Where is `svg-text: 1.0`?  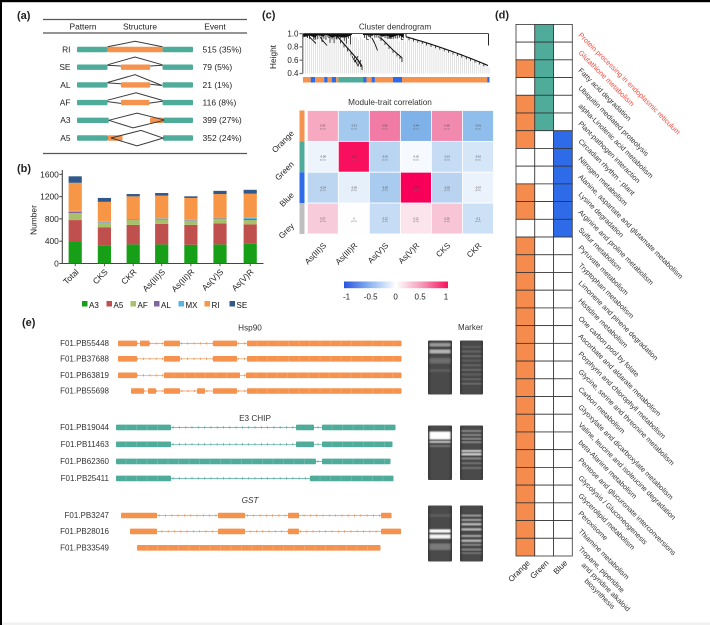 svg-text: 1.0 is located at coordinates (293, 33).